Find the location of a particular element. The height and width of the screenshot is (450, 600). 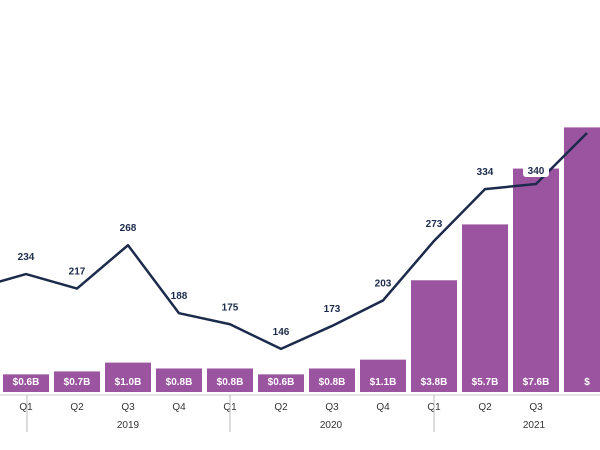

bar-value-label: $1.0B is located at coordinates (128, 382).